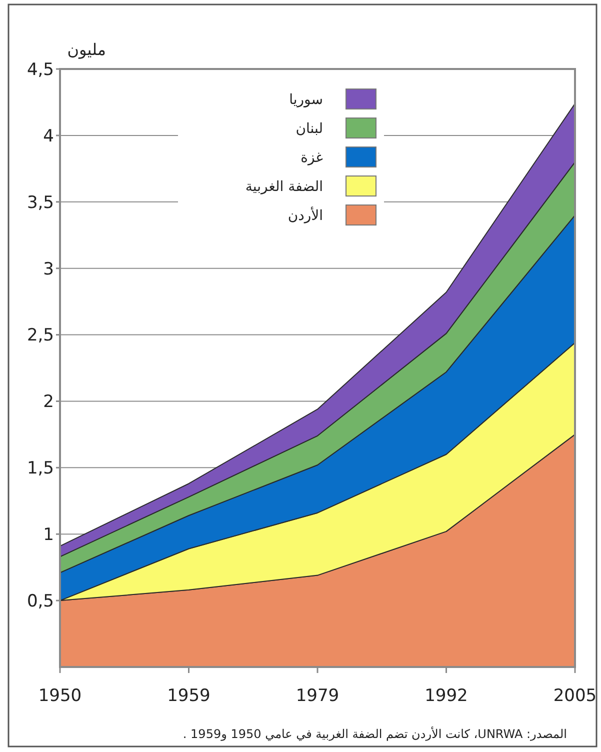 This screenshot has height=752, width=601. What do you see at coordinates (306, 100) in the screenshot?
I see `legend-label: سوريا` at bounding box center [306, 100].